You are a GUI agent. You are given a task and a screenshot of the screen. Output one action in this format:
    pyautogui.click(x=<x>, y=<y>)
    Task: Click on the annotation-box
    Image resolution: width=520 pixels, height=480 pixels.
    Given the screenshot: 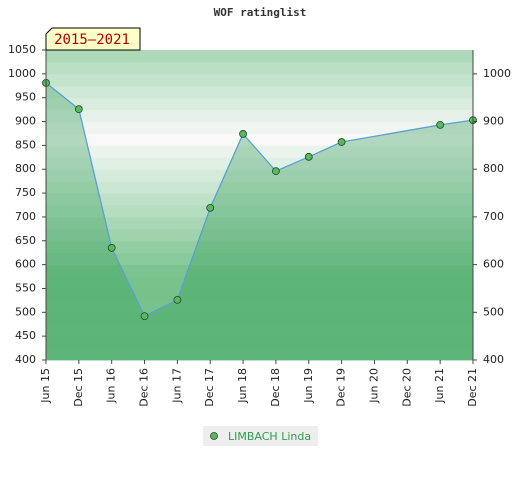 What is the action you would take?
    pyautogui.click(x=93, y=39)
    